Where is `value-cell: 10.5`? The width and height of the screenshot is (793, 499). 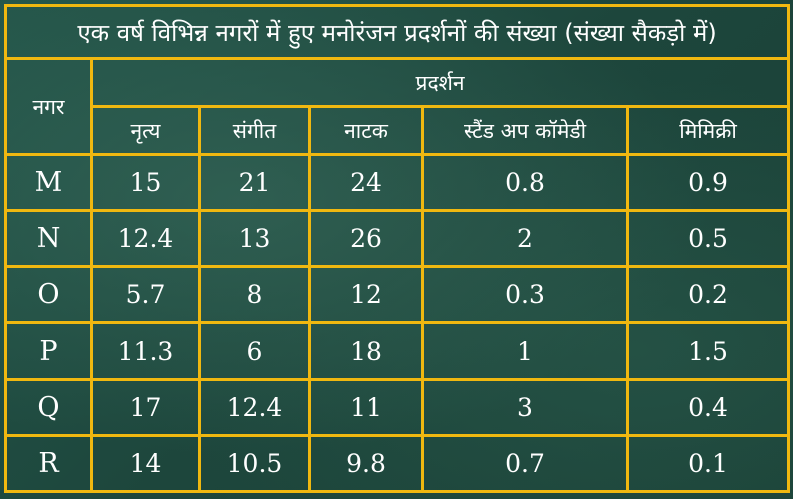 value-cell: 10.5 is located at coordinates (254, 463).